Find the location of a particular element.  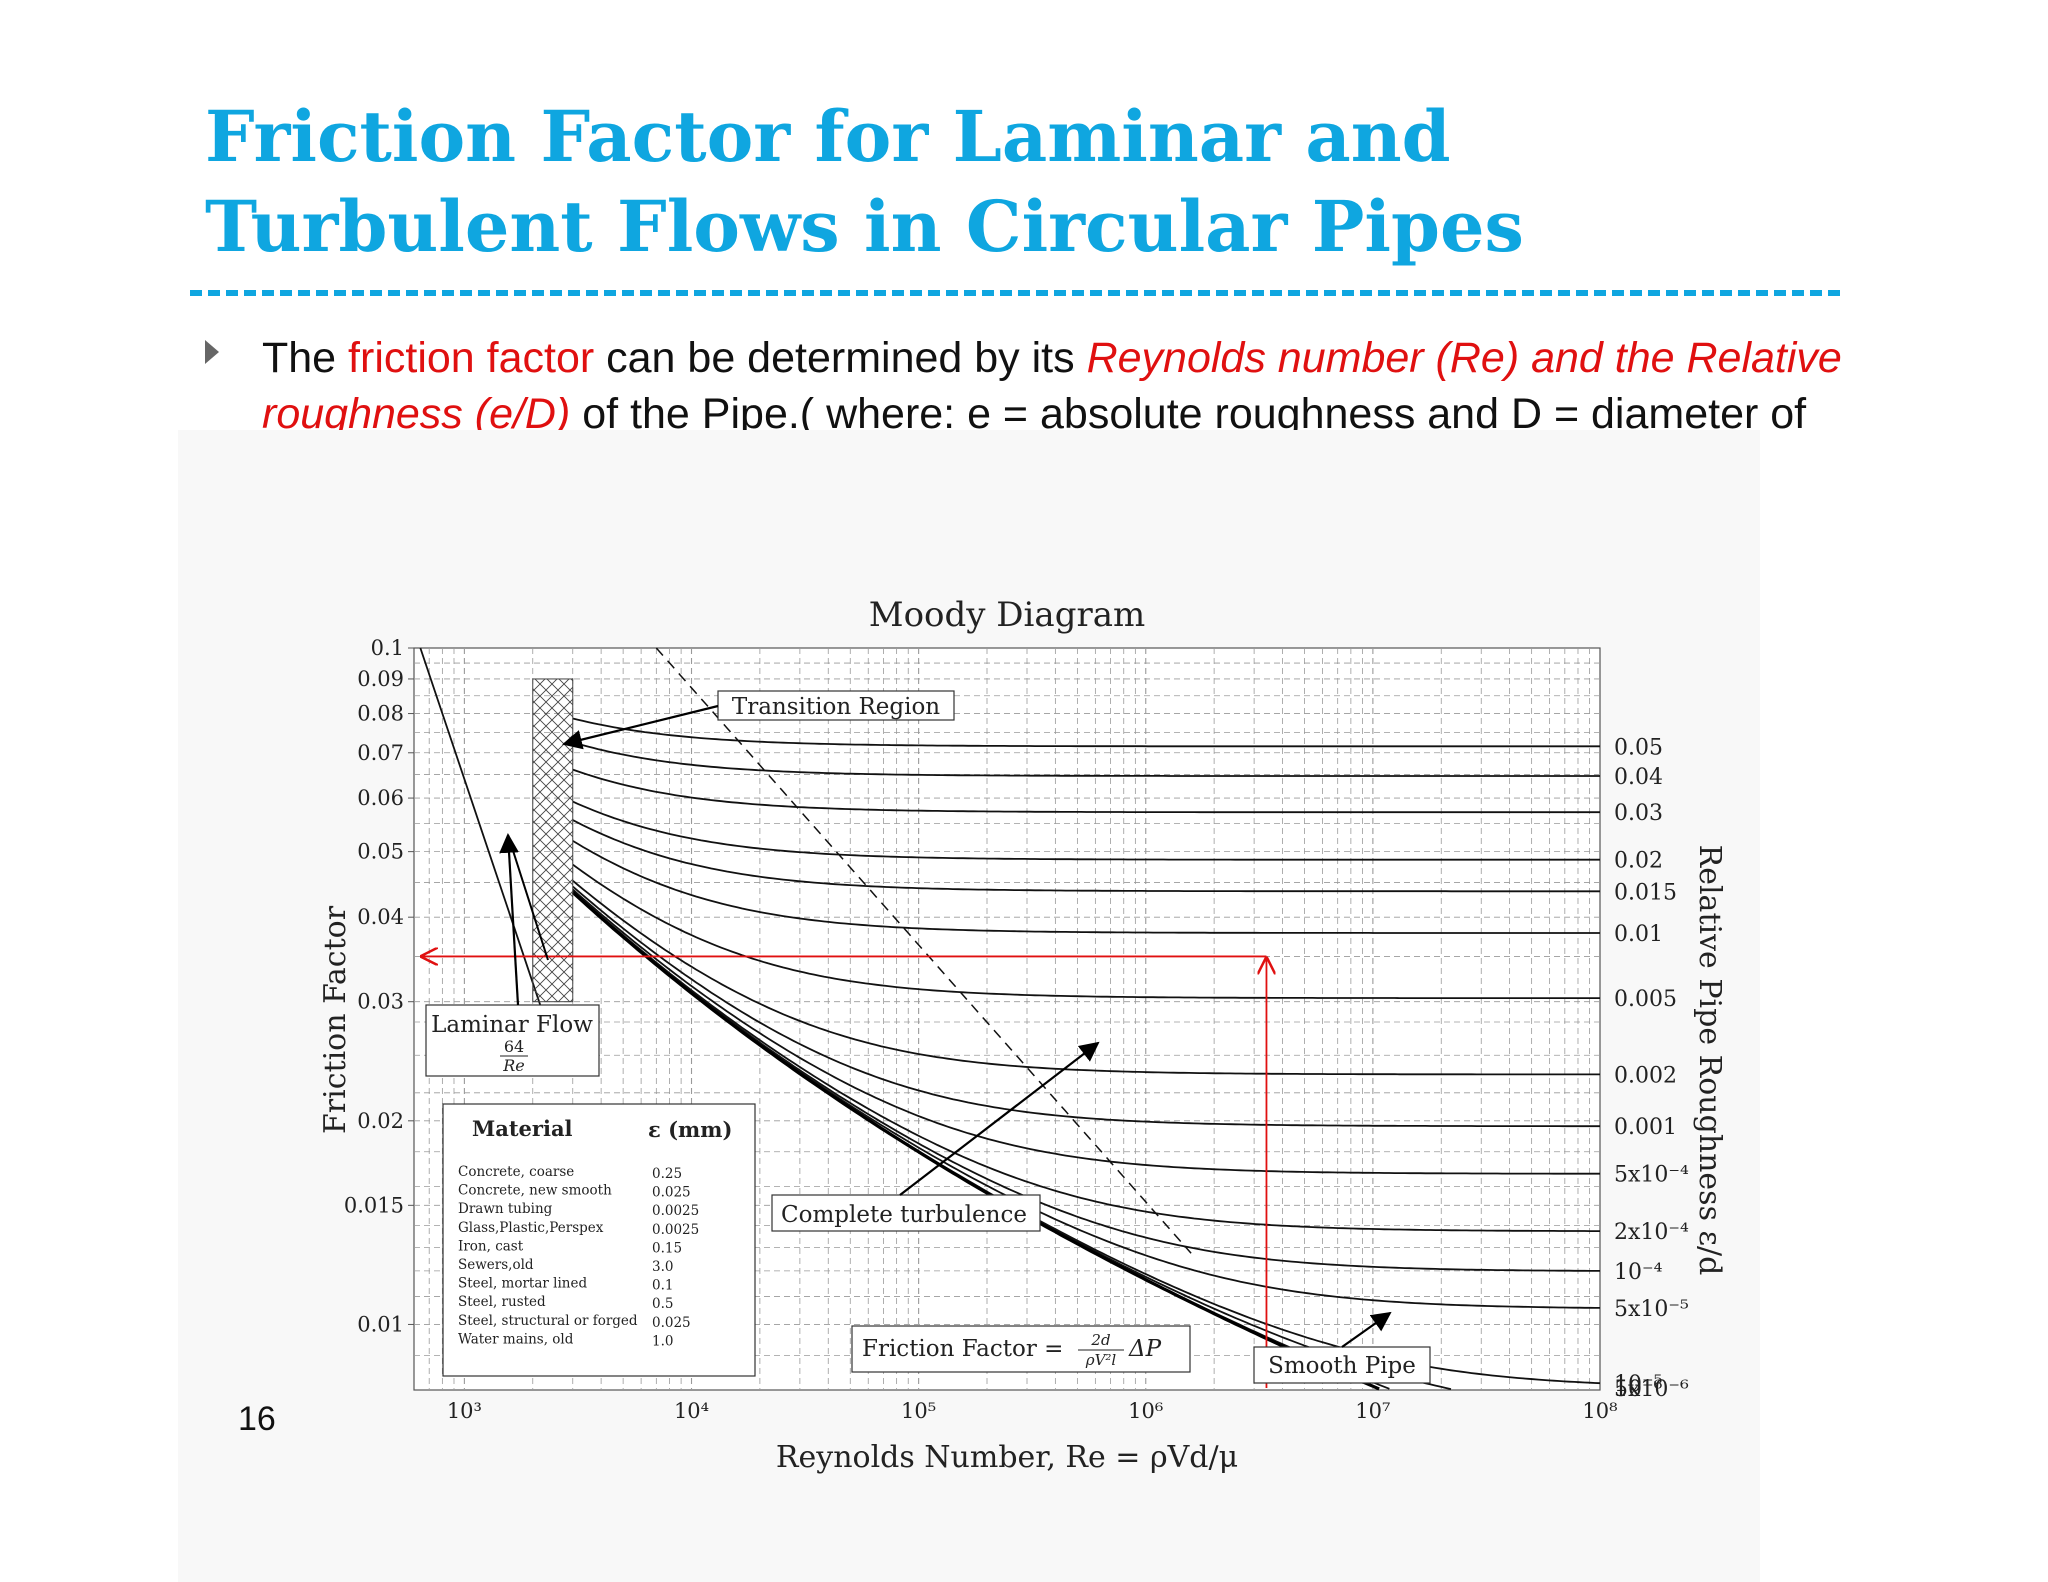

y-tick-label: 0.01 is located at coordinates (380, 1324).